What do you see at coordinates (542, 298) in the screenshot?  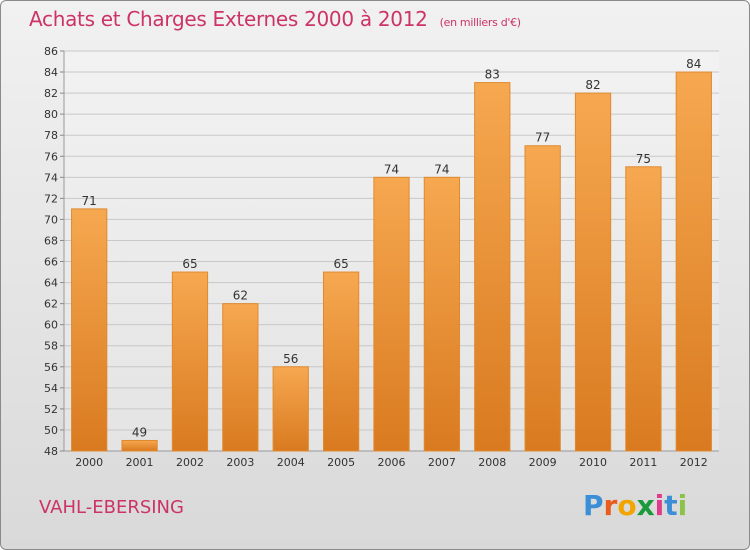 I see `bar-2009` at bounding box center [542, 298].